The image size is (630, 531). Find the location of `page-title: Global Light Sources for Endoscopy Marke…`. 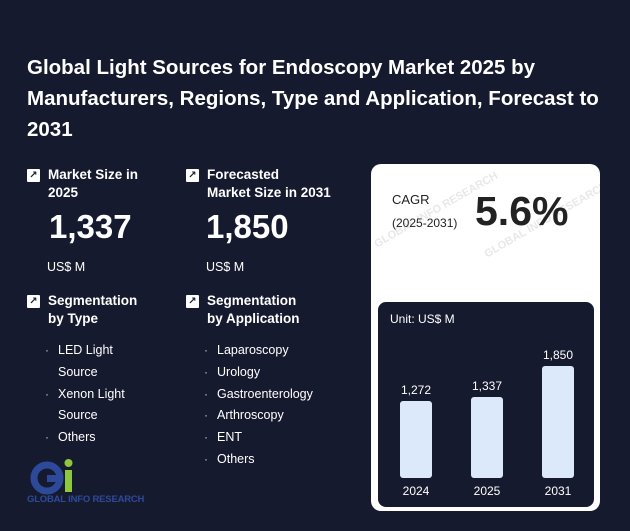

page-title: Global Light Sources for Endoscopy Marke… is located at coordinates (313, 98).